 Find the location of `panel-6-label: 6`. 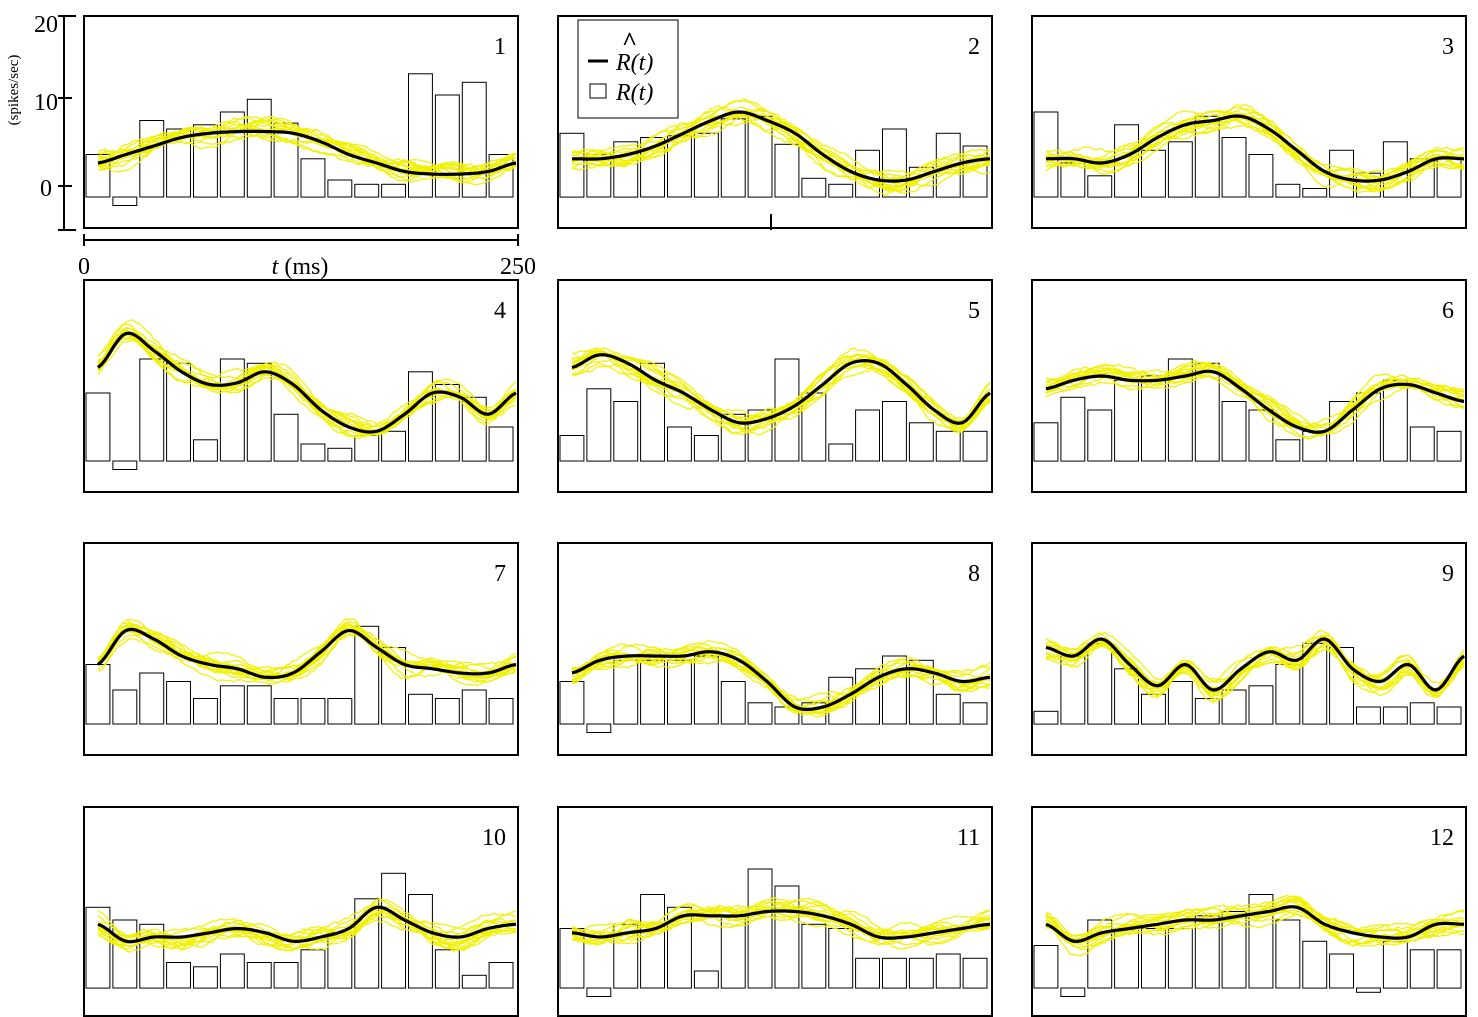

panel-6-label: 6 is located at coordinates (1448, 311).